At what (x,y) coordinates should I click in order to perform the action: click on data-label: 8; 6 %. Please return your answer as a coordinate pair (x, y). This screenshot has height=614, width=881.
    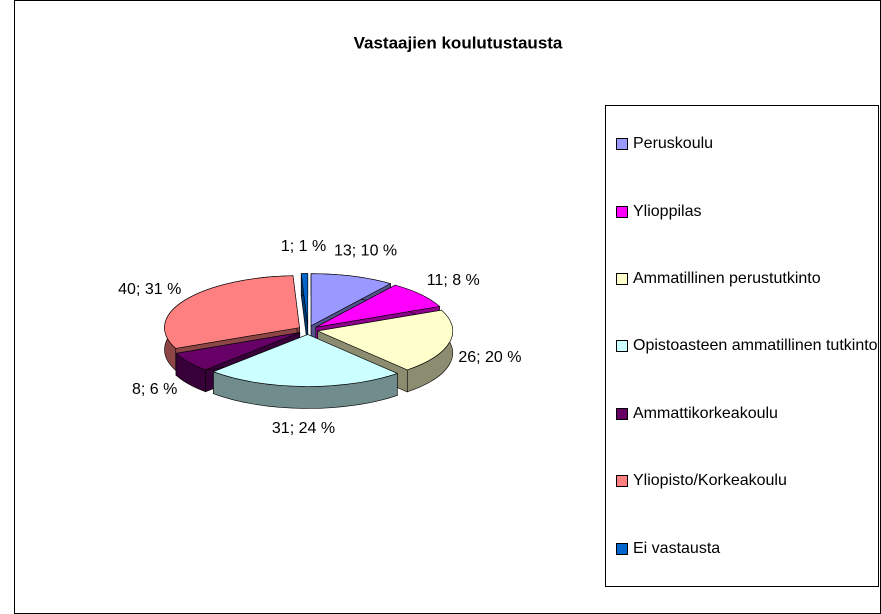
    Looking at the image, I should click on (154, 389).